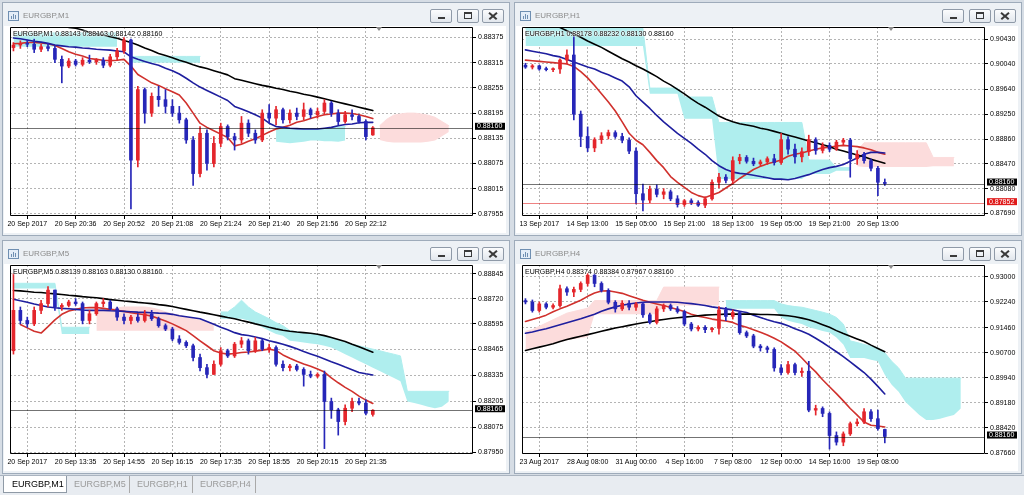 This screenshot has width=1024, height=495. Describe the element at coordinates (558, 16) in the screenshot. I see `chart-title: EURGBP,H1` at that location.